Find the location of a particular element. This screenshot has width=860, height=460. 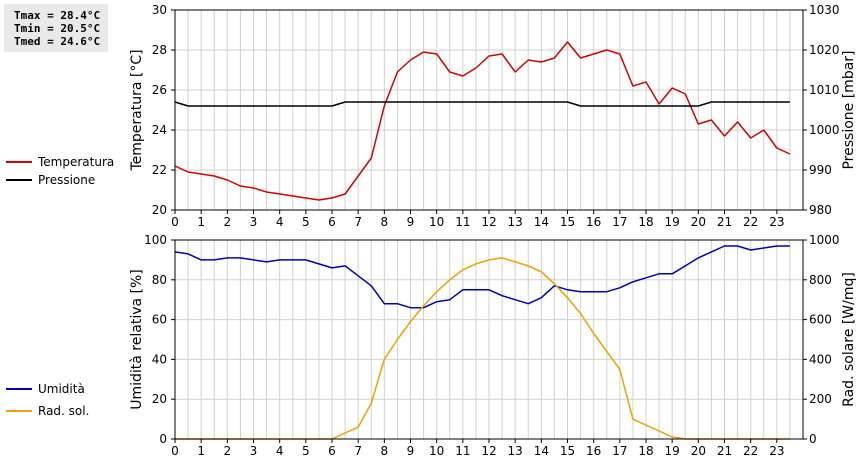

y-right-axis-title: Rad. solare [W/mq] is located at coordinates (849, 339).